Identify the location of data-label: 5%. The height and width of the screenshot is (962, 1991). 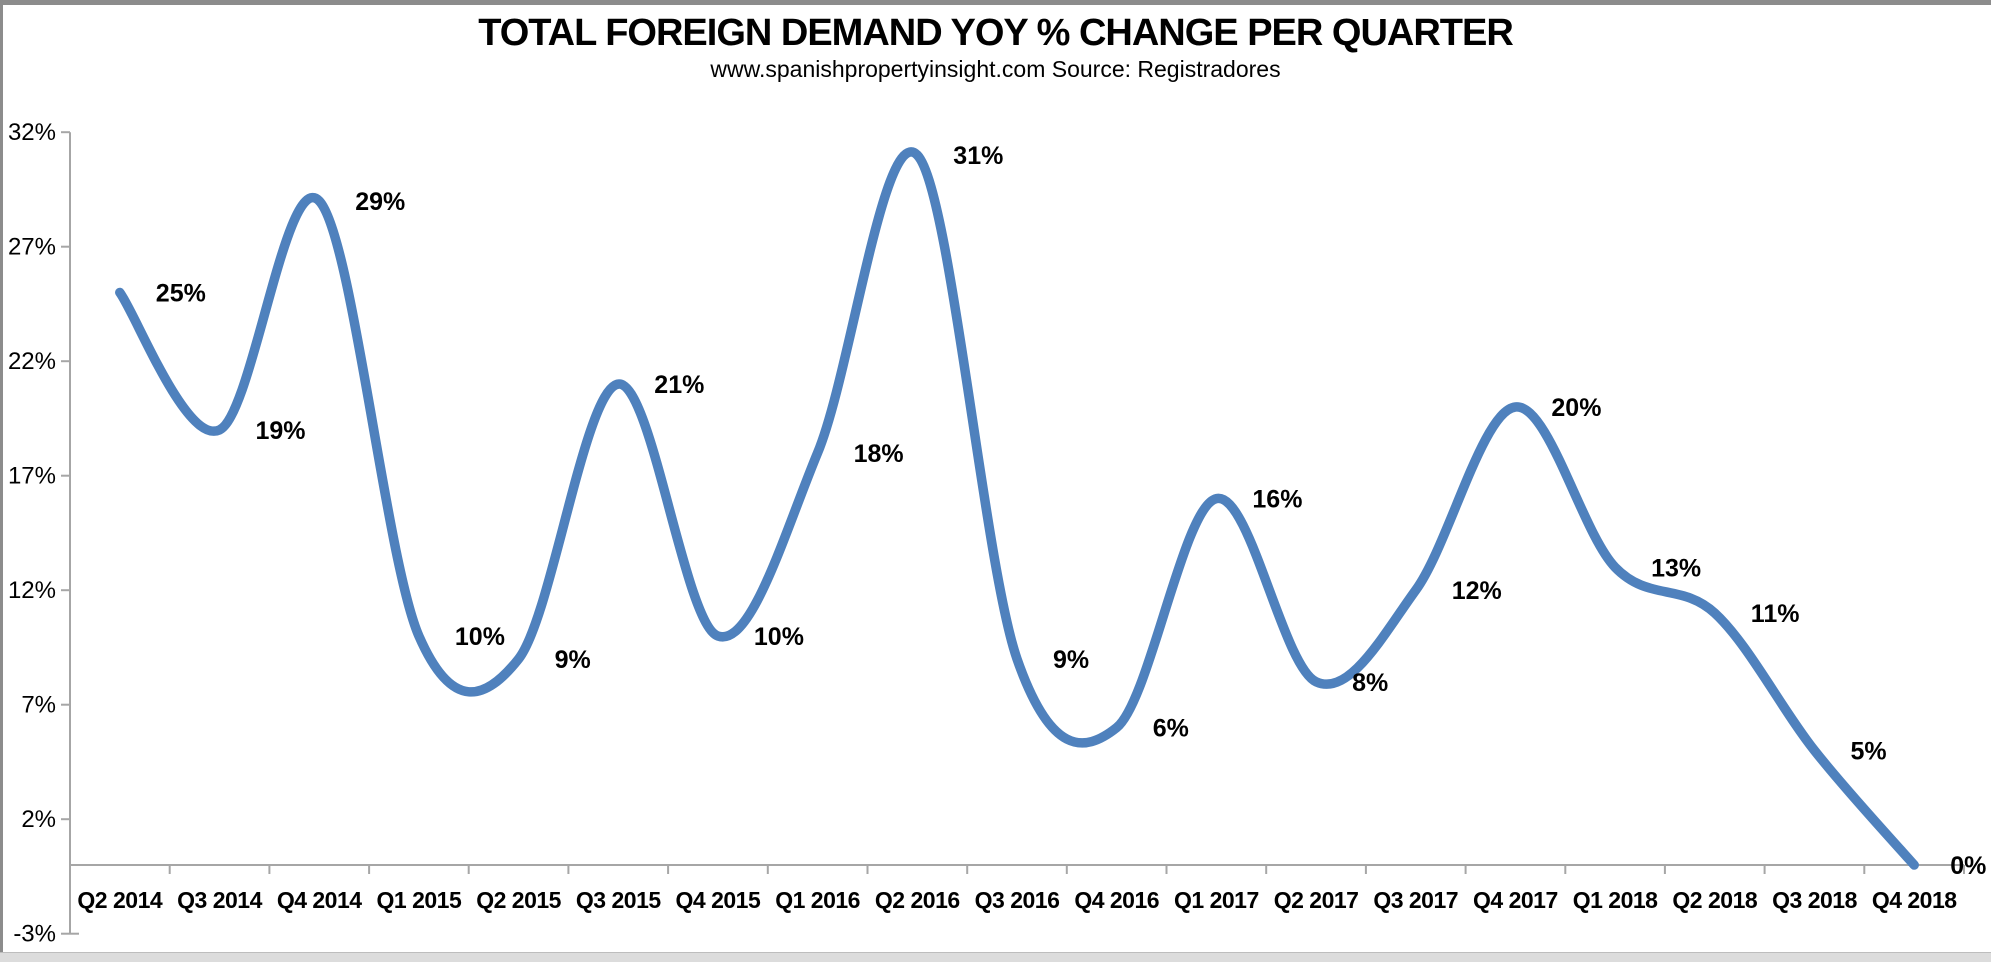
(1869, 752).